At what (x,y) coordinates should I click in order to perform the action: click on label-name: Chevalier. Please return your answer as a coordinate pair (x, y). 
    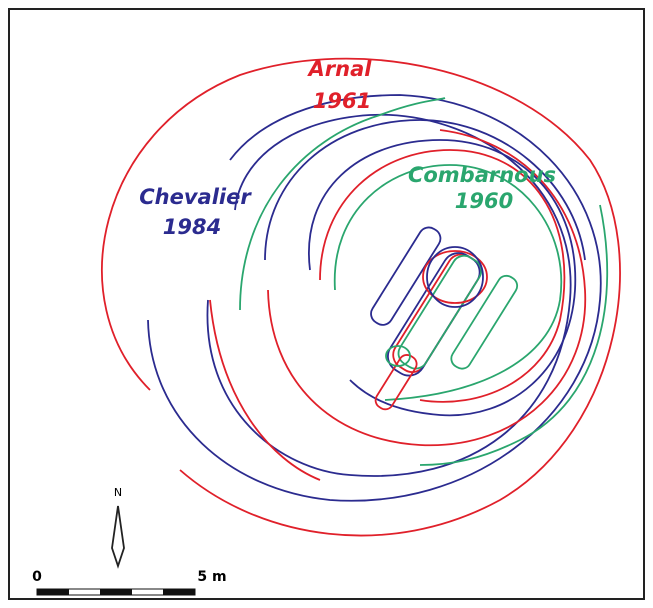
    Looking at the image, I should click on (195, 197).